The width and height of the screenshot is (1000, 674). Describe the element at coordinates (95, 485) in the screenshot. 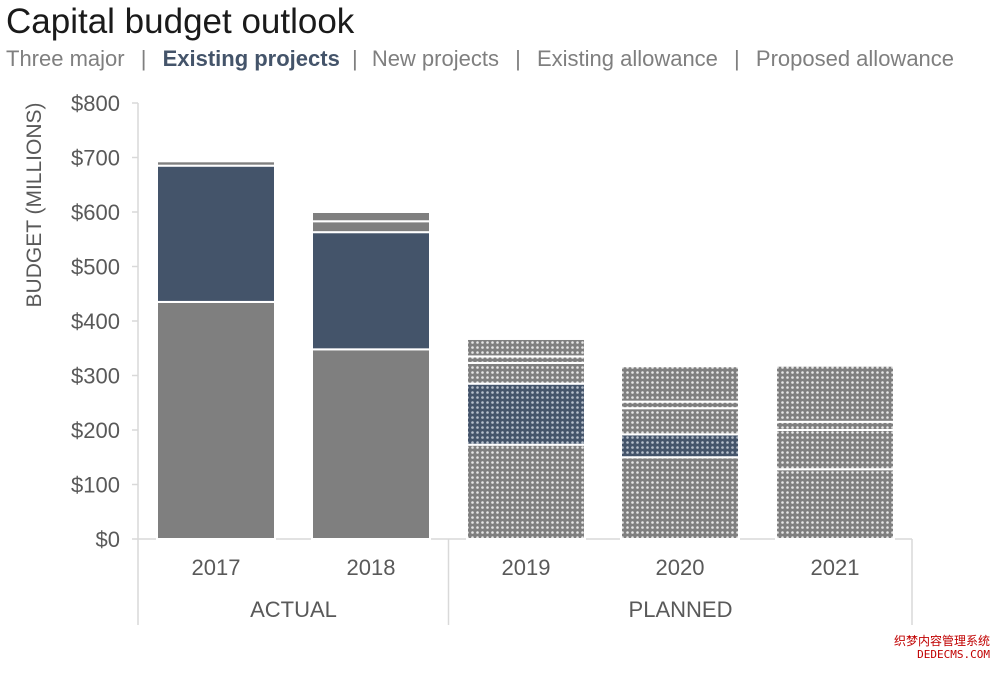

I see `y-tick-label: $100` at that location.